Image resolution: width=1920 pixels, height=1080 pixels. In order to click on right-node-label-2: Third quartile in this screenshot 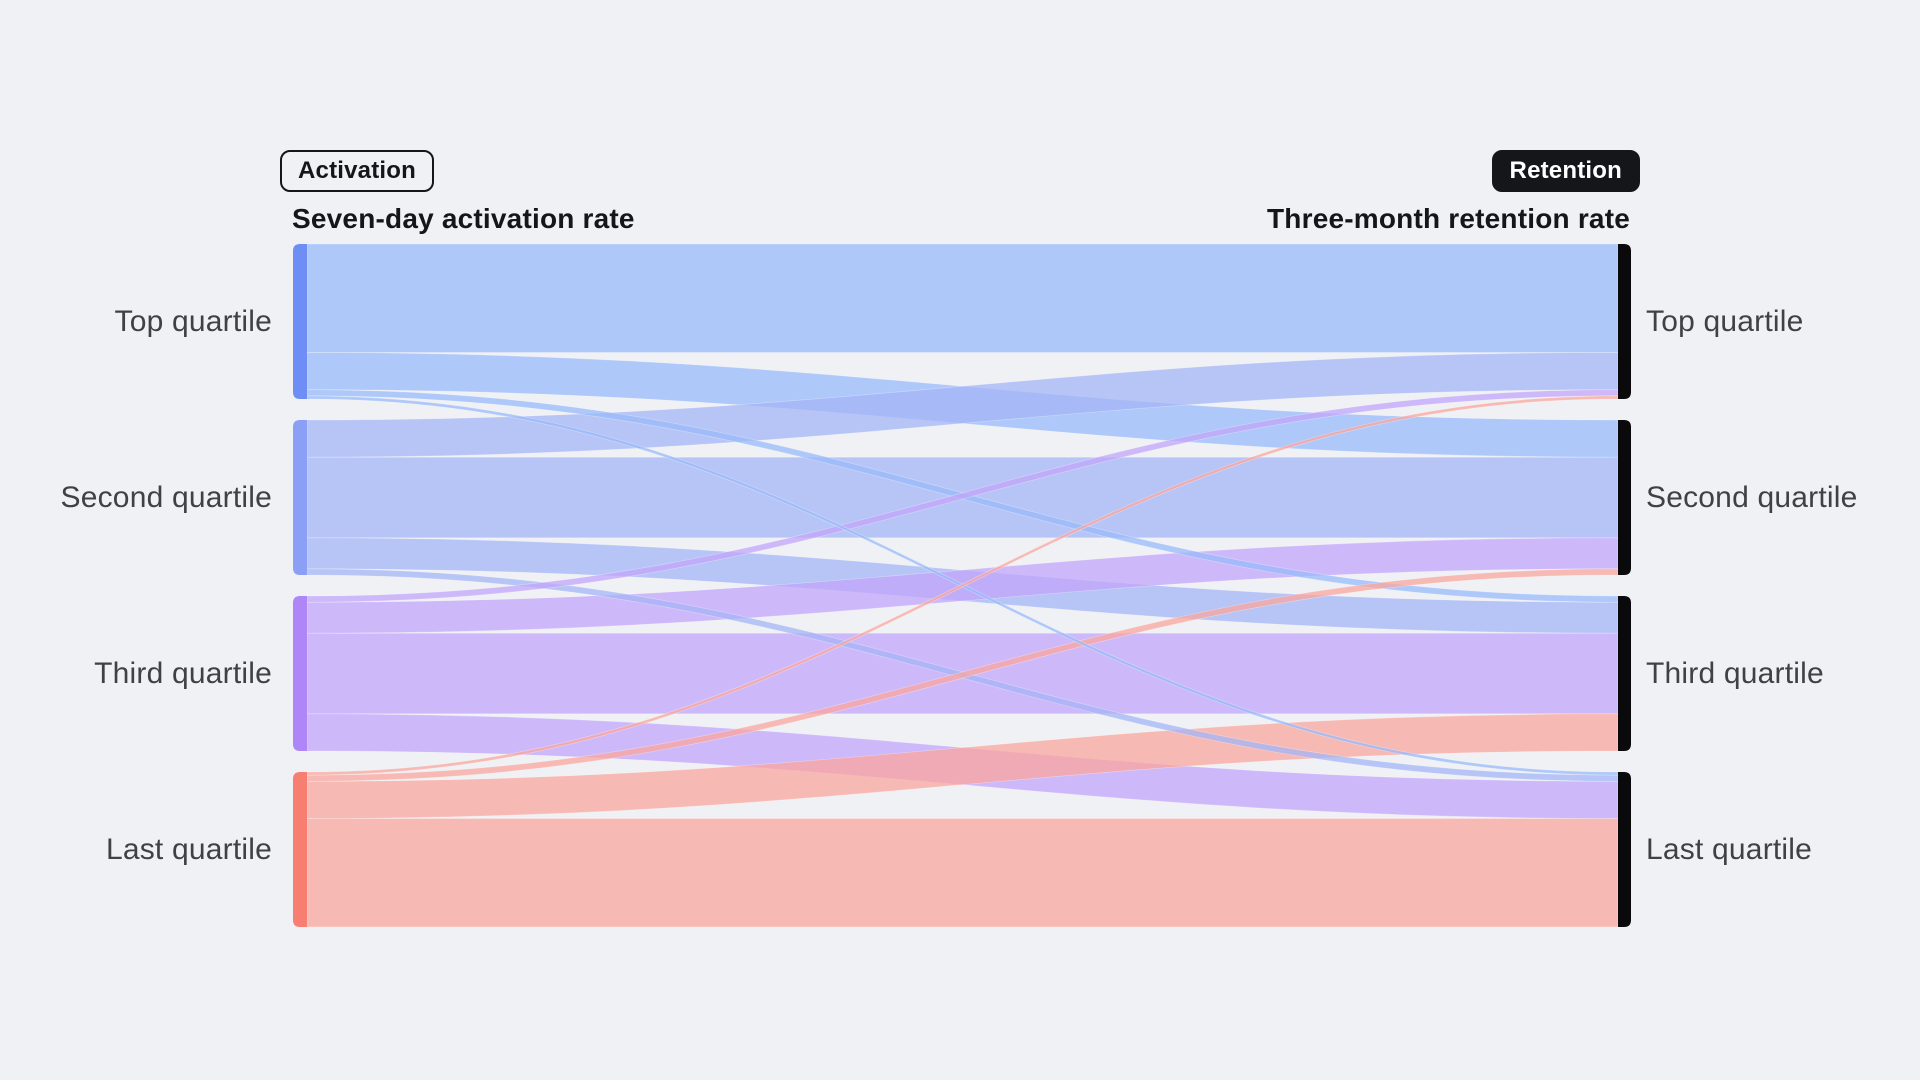, I will do `click(1735, 673)`.